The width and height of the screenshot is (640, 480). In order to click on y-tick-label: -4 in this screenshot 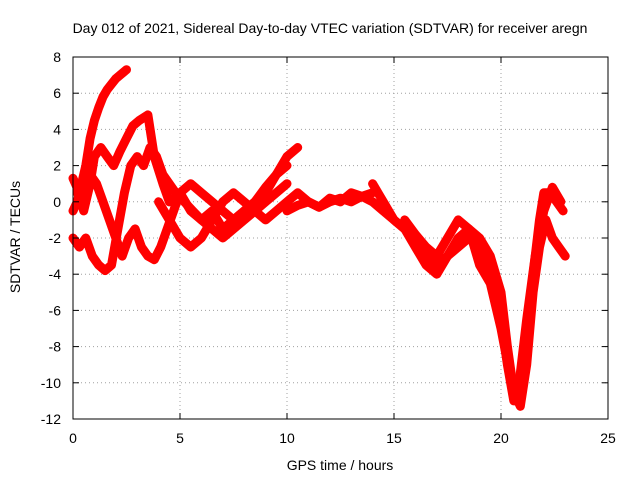, I will do `click(55, 274)`.